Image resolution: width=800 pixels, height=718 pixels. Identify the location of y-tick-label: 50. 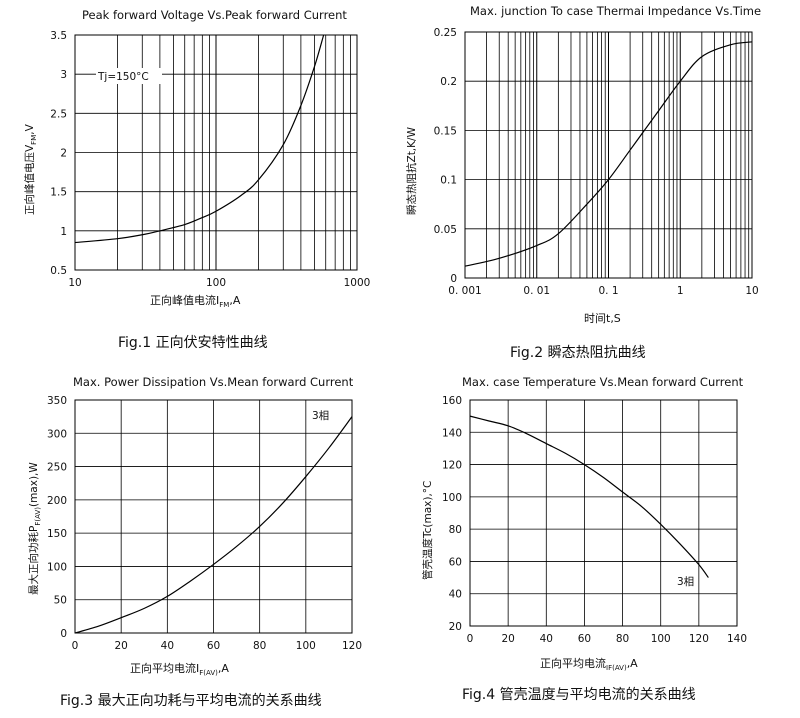
(60, 601).